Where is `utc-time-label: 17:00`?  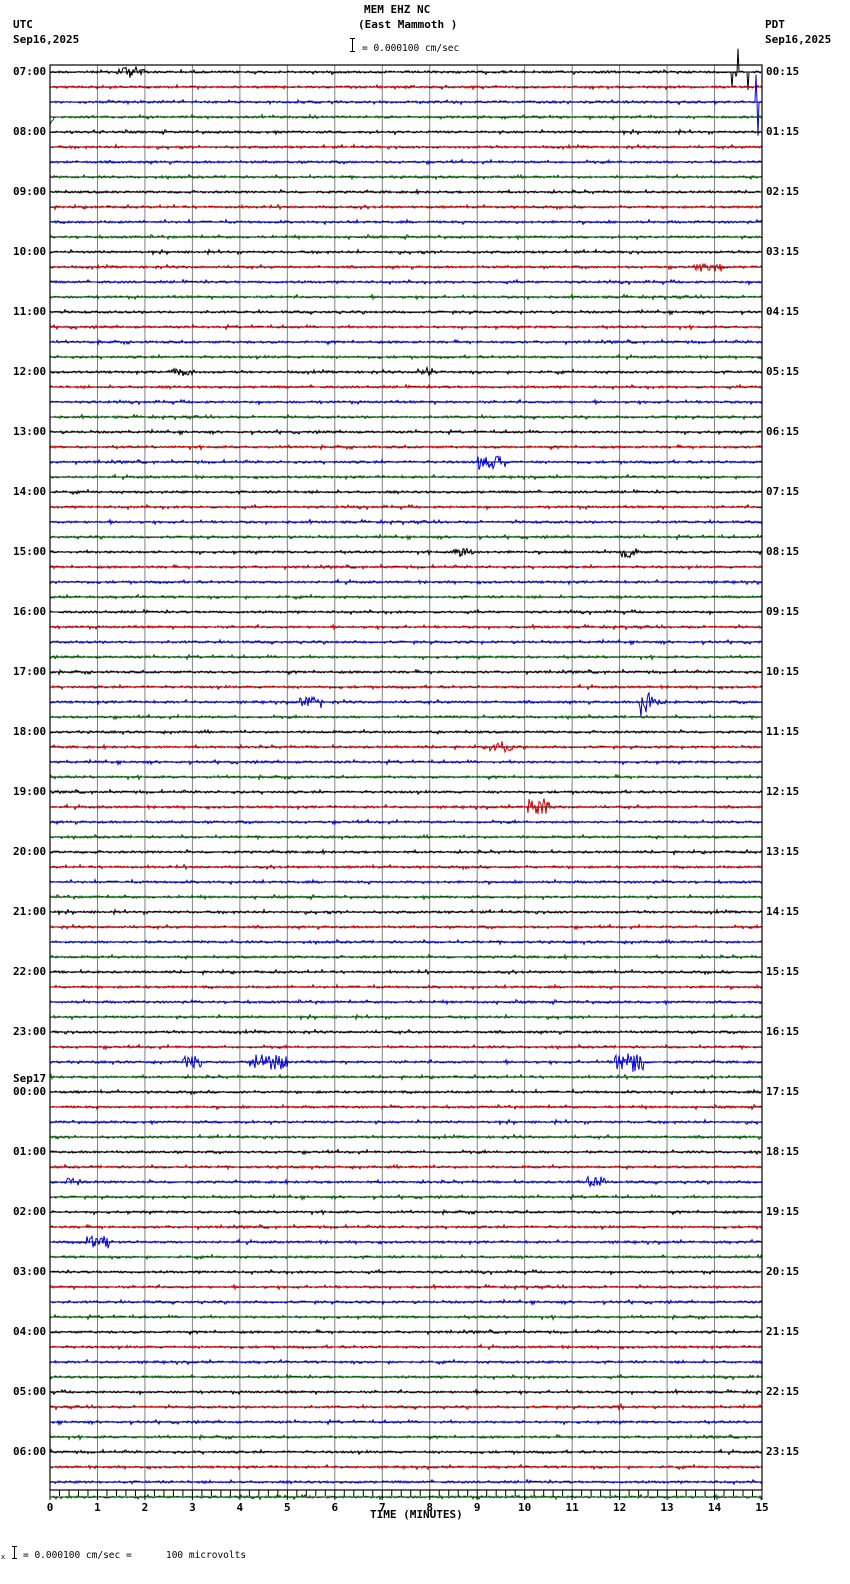
utc-time-label: 17:00 is located at coordinates (30, 671).